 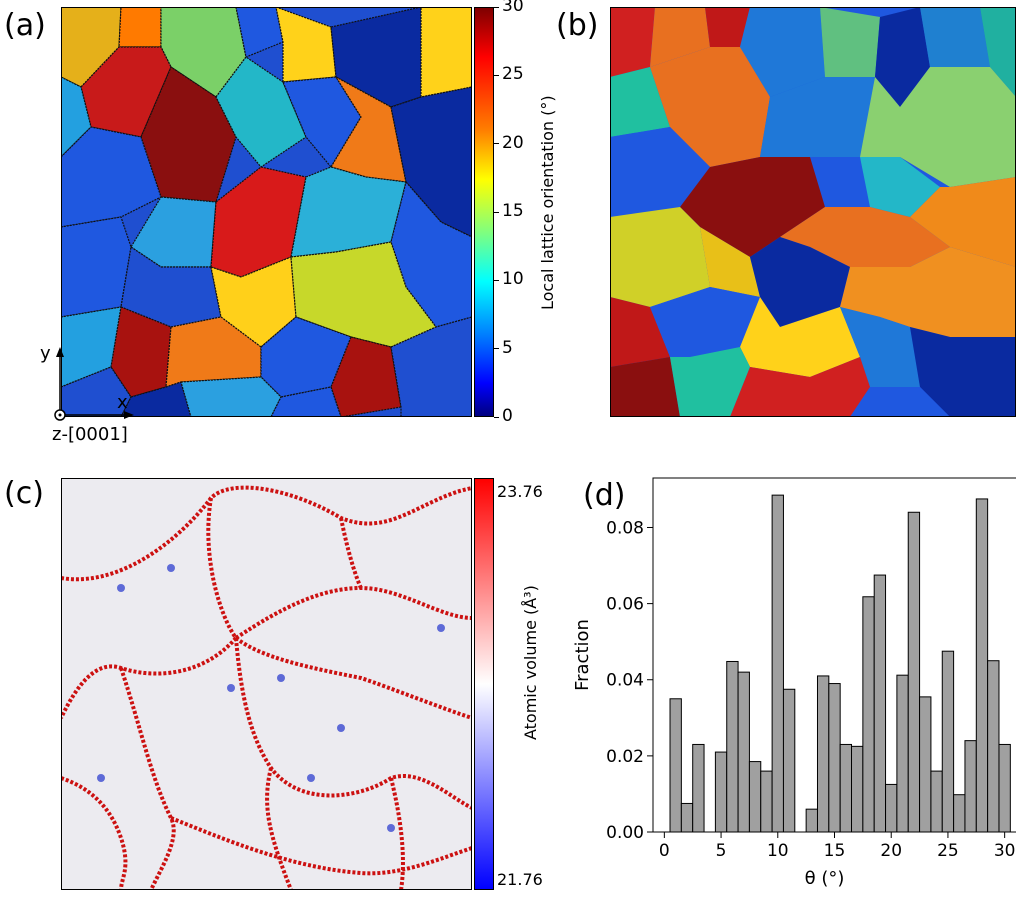 I want to click on colorbar-c-max: 23.76, so click(x=520, y=491).